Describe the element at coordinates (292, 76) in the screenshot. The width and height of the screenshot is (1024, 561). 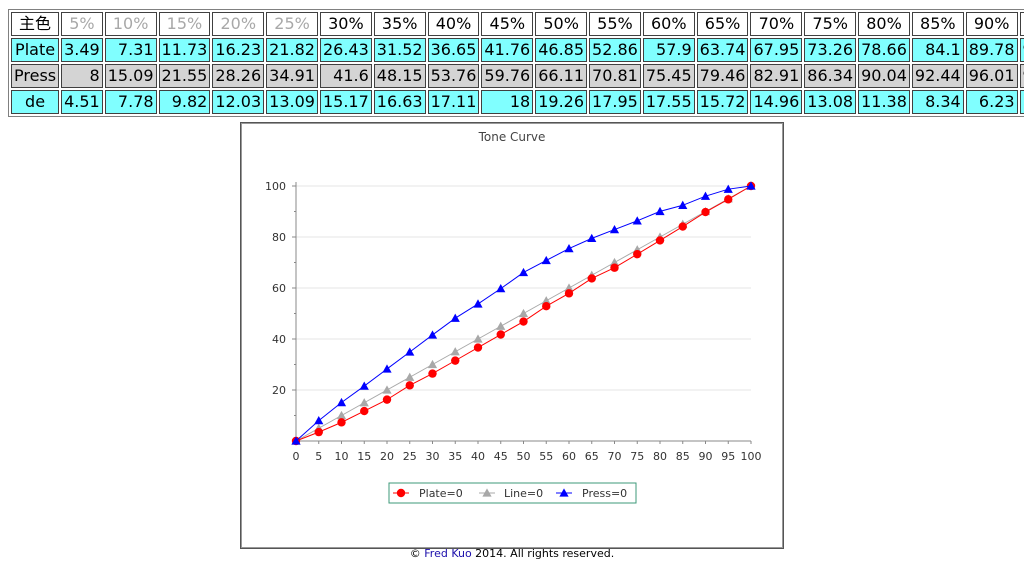
I see `table-cell: 34.91` at that location.